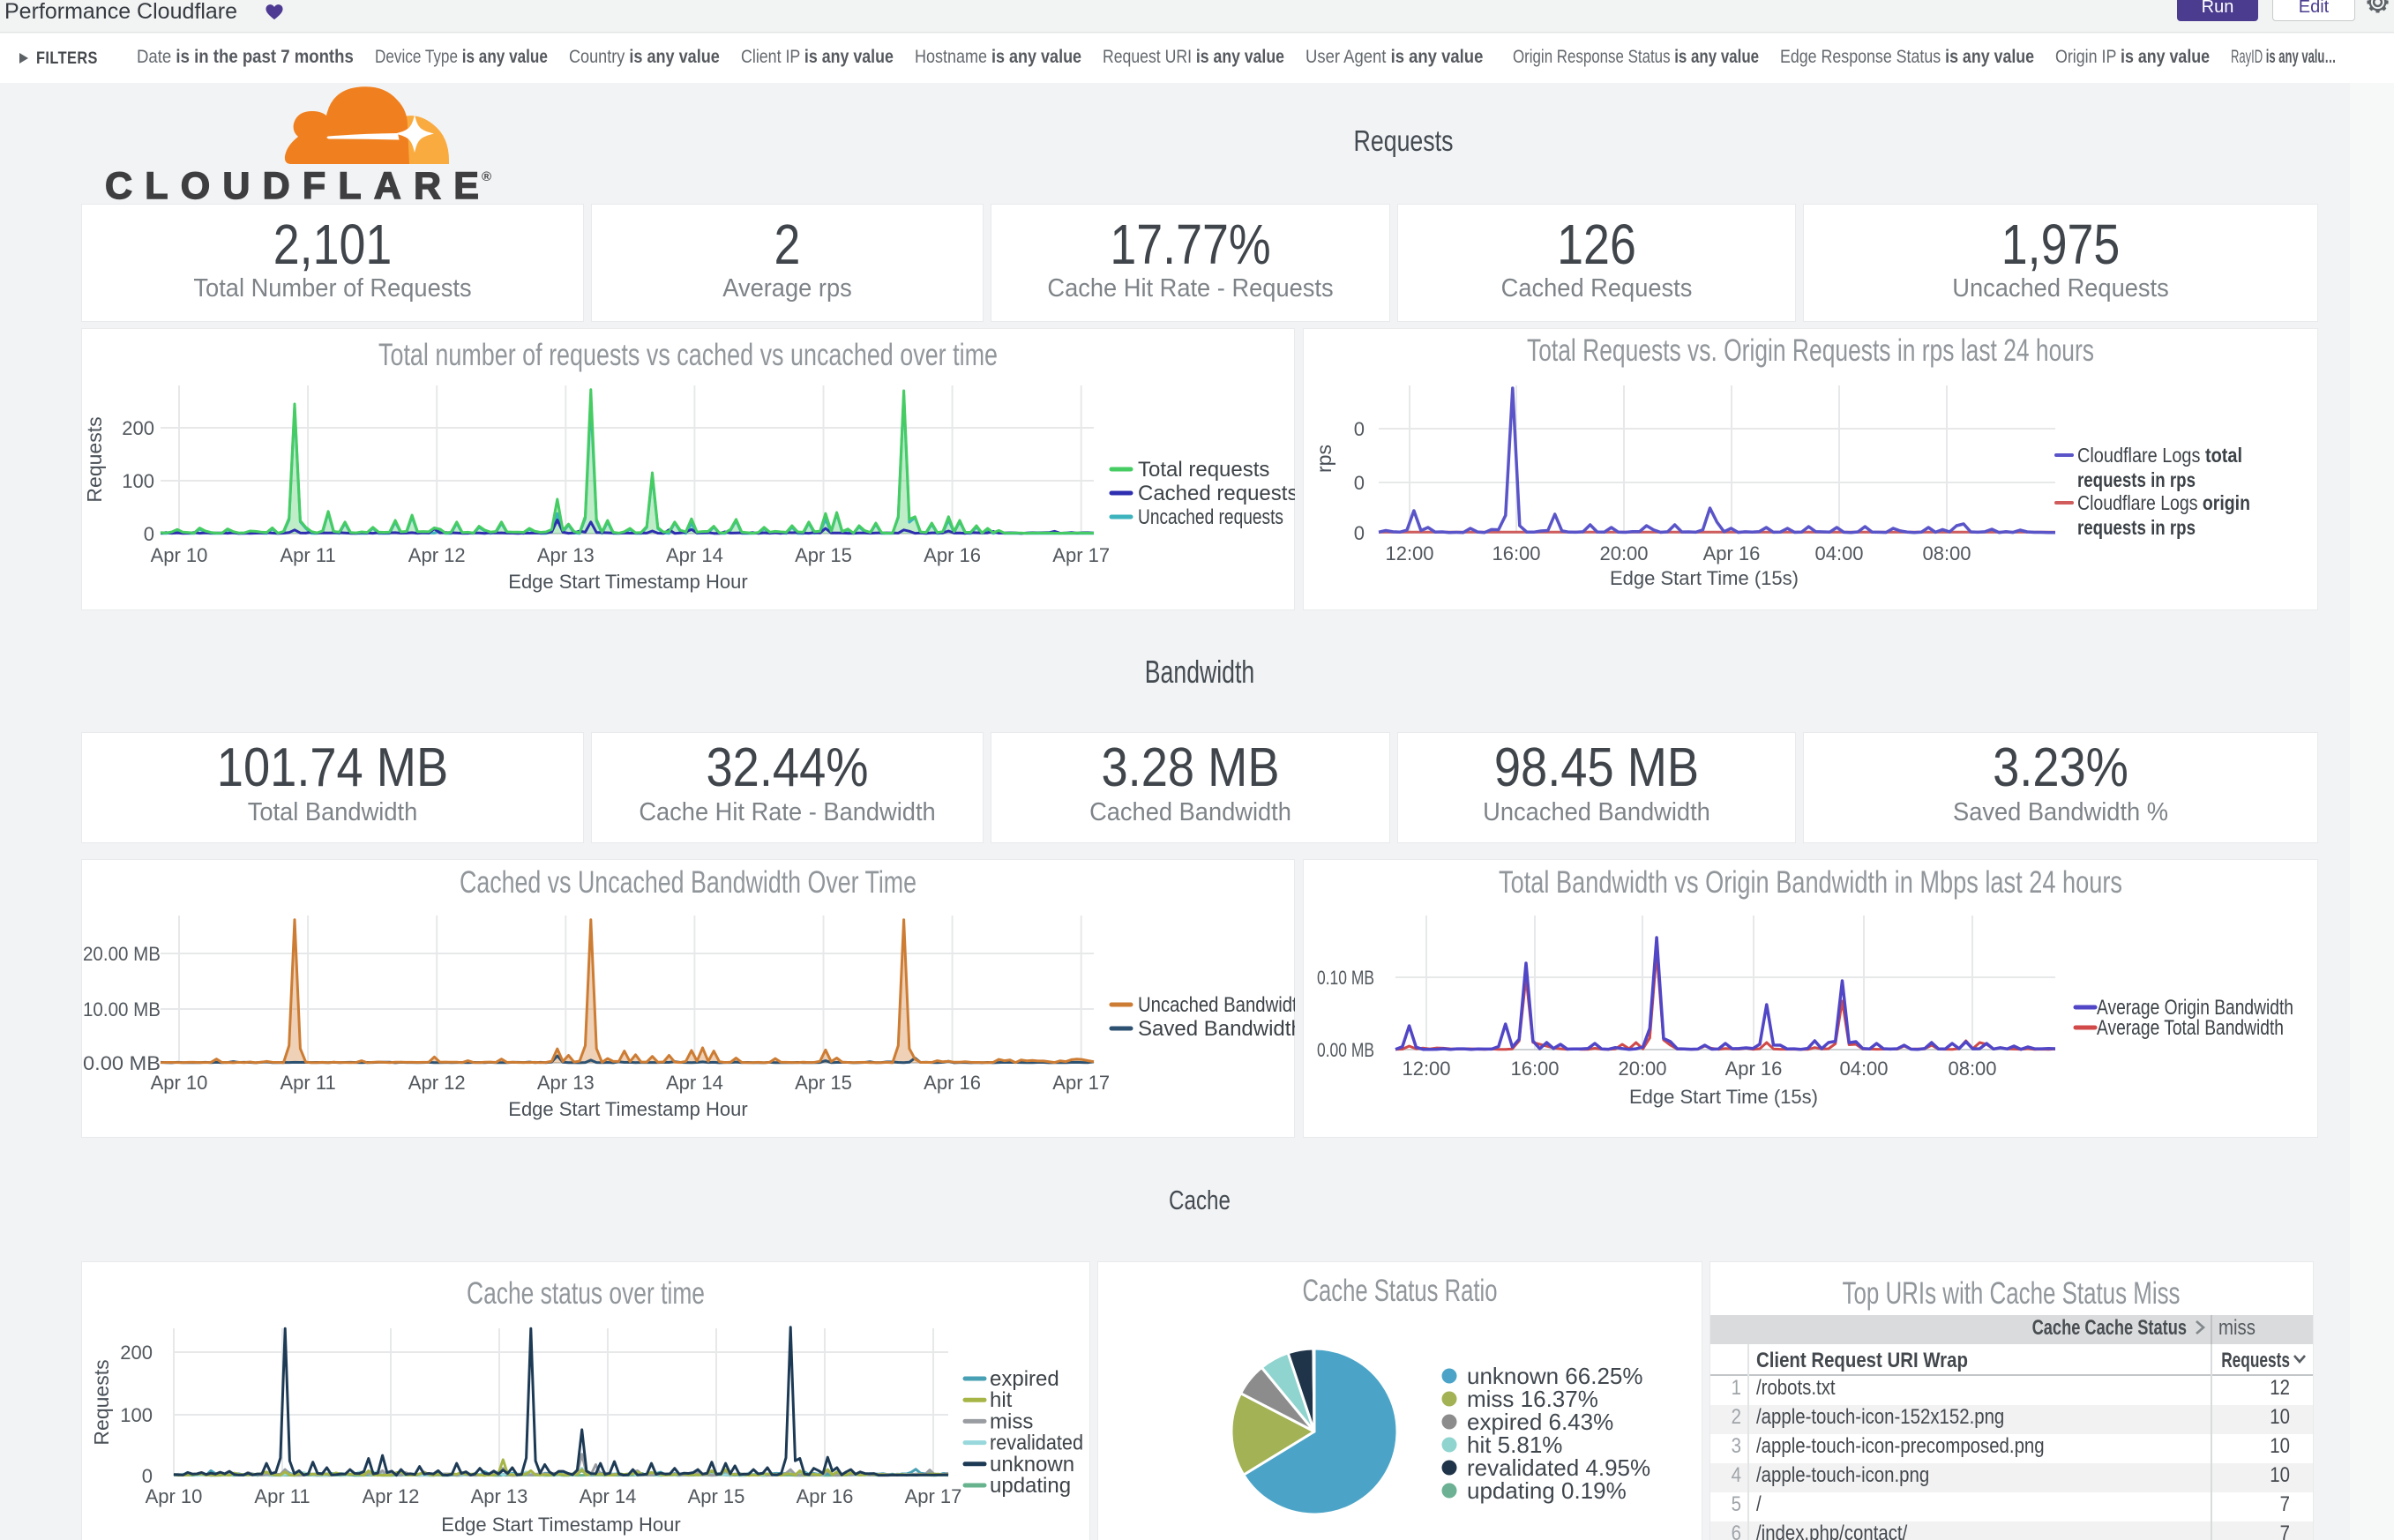 This screenshot has height=1540, width=2394. Describe the element at coordinates (1540, 1422) in the screenshot. I see `svg-text: expired 6.43%` at that location.